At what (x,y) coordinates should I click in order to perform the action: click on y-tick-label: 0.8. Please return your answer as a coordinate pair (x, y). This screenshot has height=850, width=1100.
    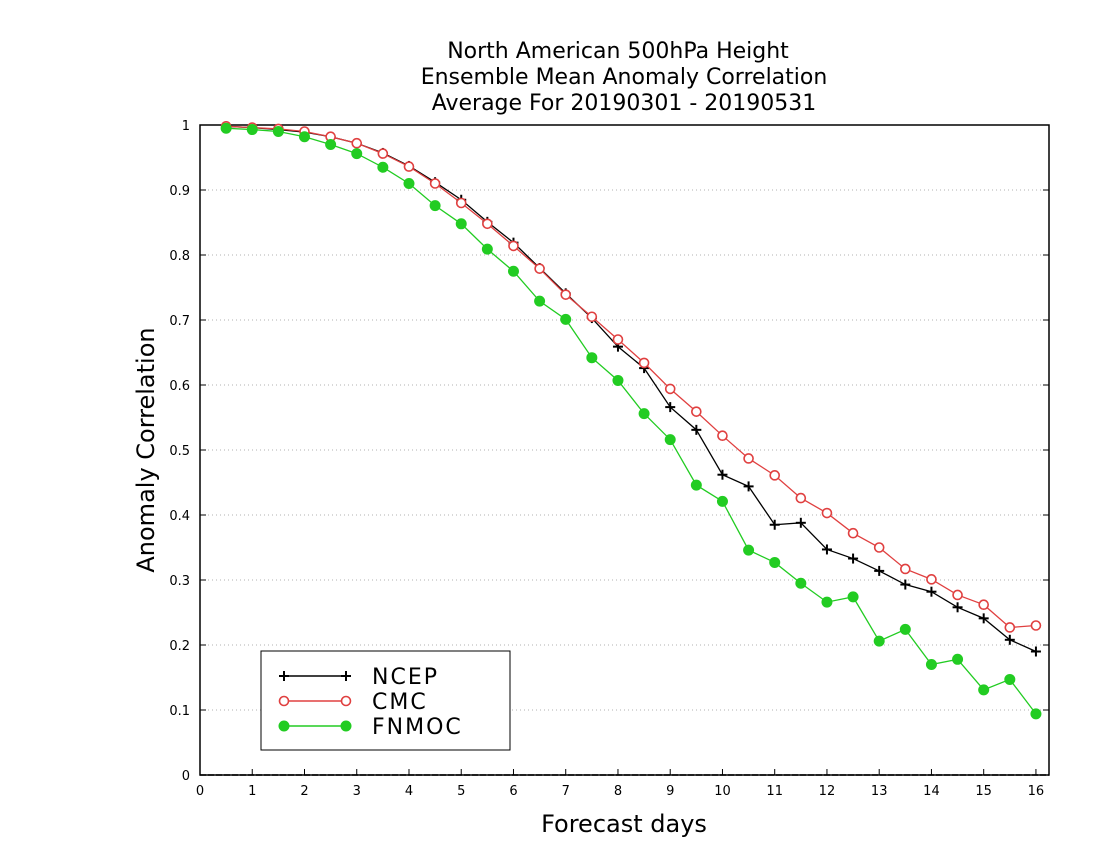
    Looking at the image, I should click on (179, 256).